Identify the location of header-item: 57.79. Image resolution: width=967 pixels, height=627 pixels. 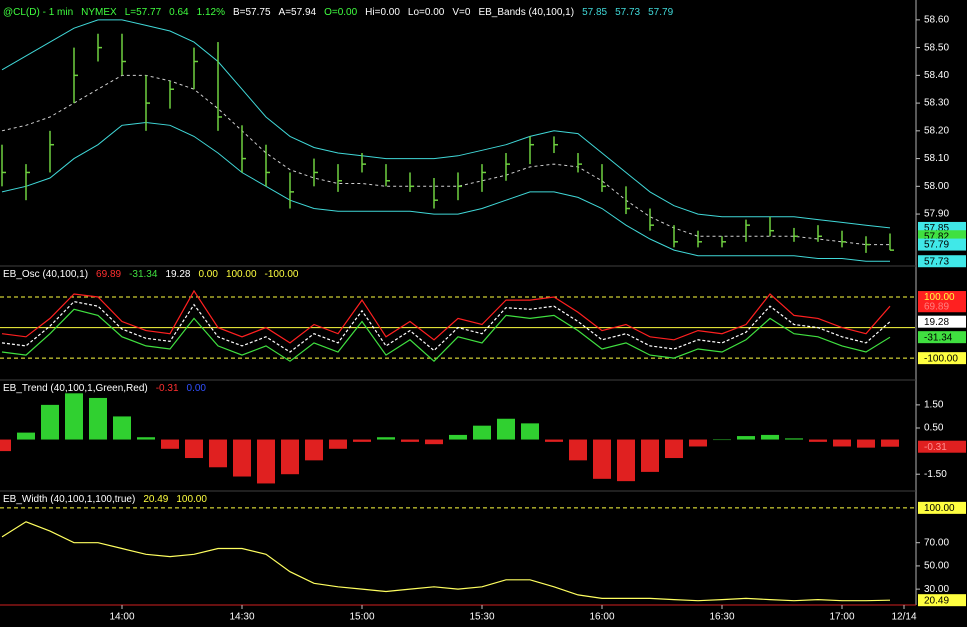
(660, 12).